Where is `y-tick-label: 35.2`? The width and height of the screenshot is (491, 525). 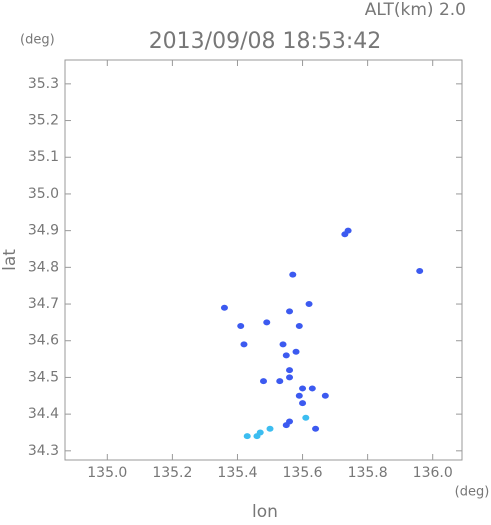
y-tick-label: 35.2 is located at coordinates (43, 121).